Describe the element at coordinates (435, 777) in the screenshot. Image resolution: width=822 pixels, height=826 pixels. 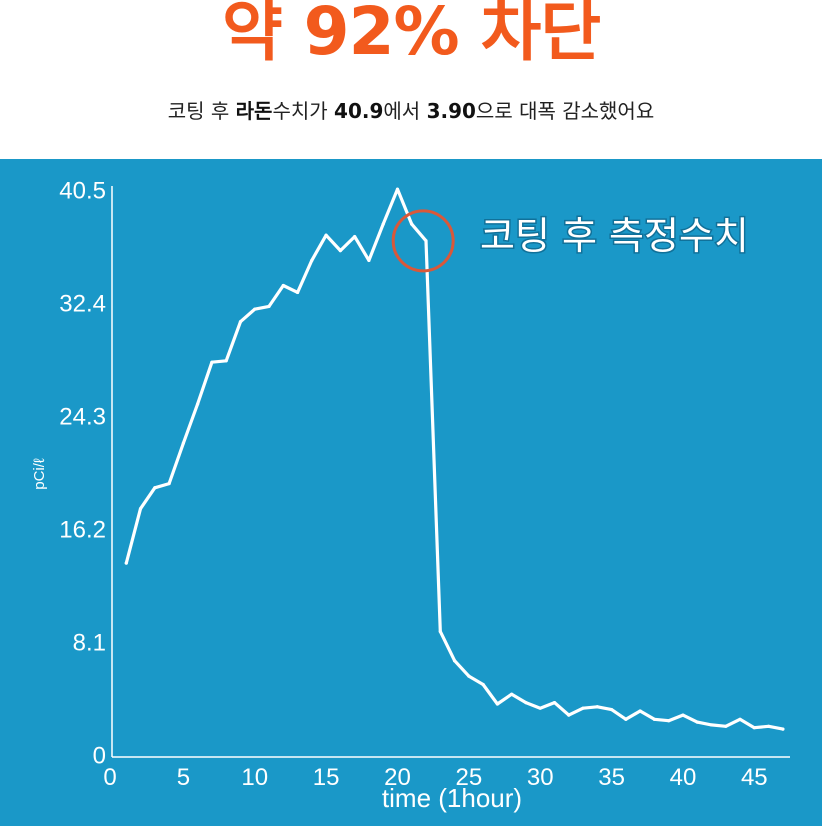
I see `x-axis-ticks: 0 5 10 15 20 25 30 35 40 45` at that location.